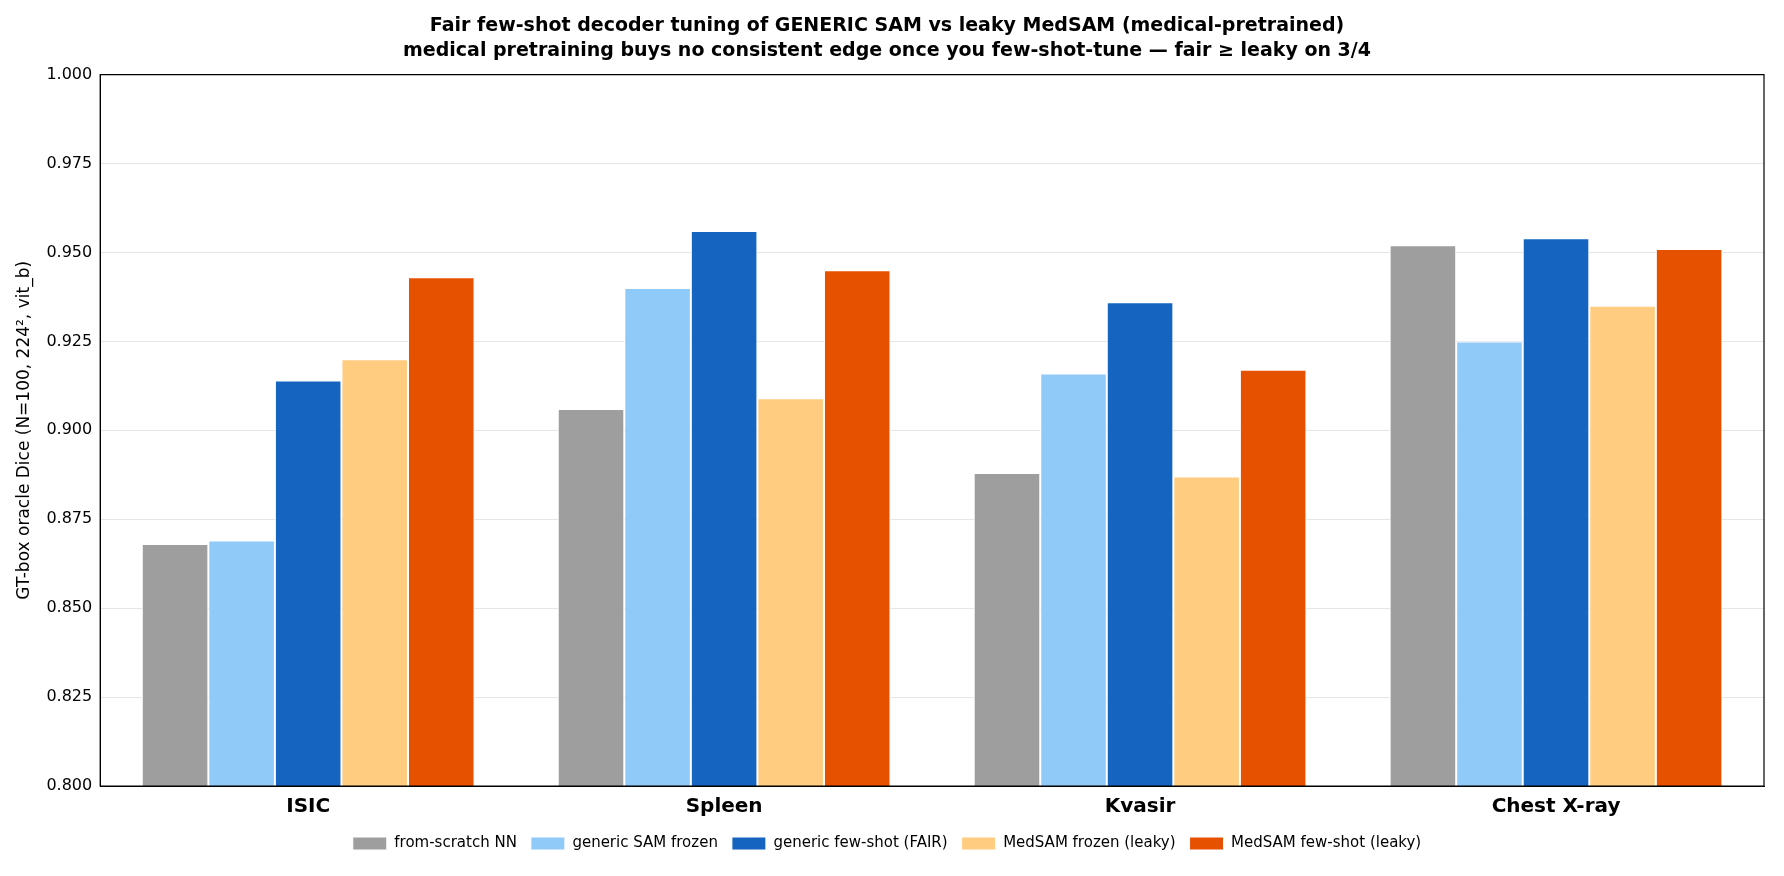  Describe the element at coordinates (69, 429) in the screenshot. I see `y-tick-label: 0.900` at that location.